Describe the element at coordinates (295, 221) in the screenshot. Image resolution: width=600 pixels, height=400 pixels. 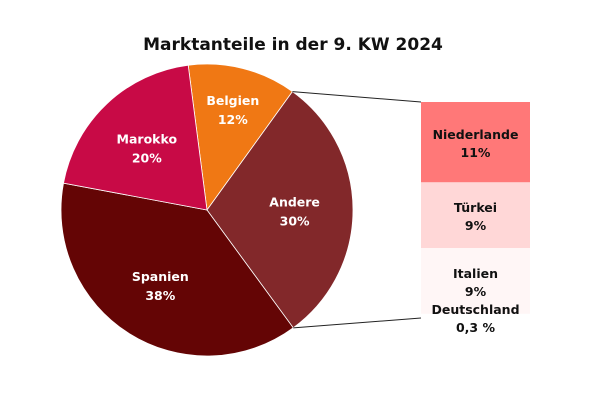
I see `slice-value-label: 30%` at that location.